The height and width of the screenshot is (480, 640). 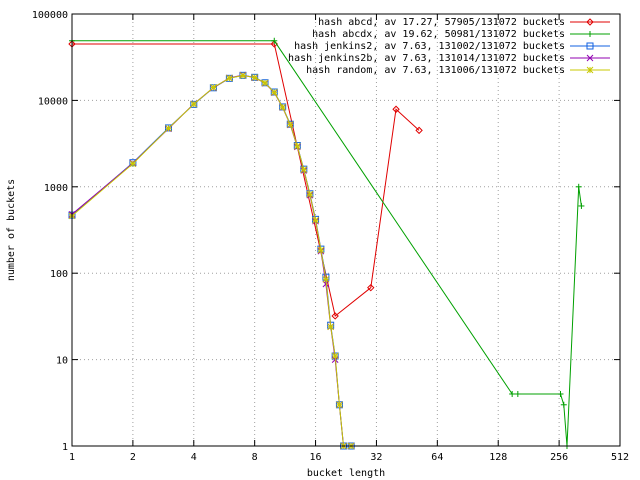 I want to click on x-tick-label: 2, so click(x=133, y=457).